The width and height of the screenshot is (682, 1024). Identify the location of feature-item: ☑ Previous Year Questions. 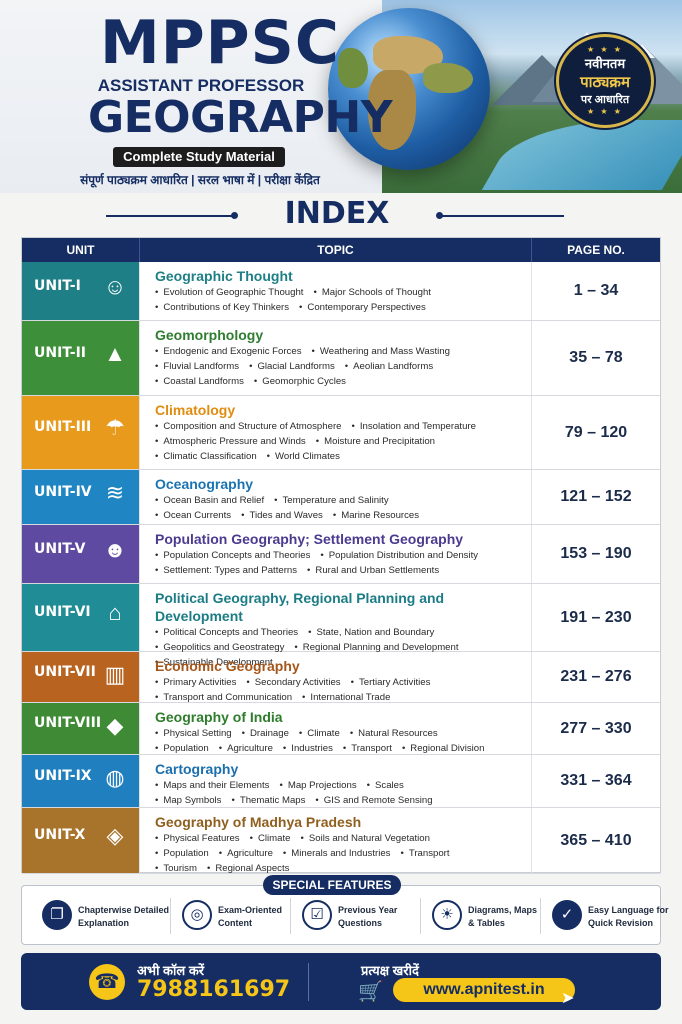
(361, 917).